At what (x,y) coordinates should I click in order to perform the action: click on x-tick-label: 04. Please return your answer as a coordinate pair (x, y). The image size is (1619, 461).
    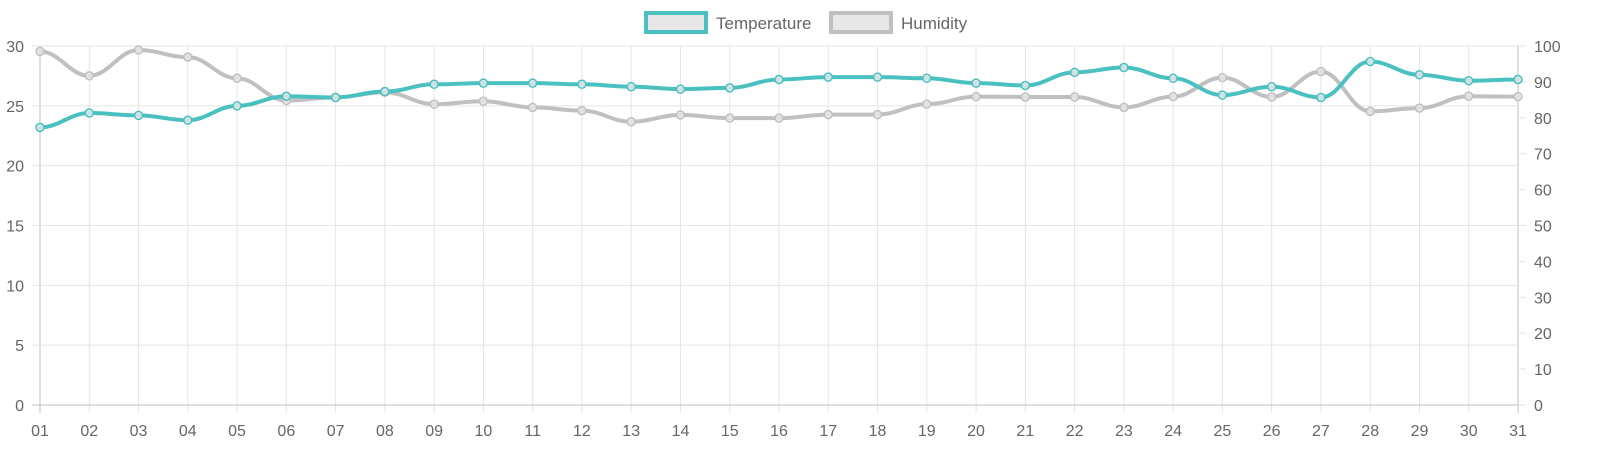
    Looking at the image, I should click on (188, 431).